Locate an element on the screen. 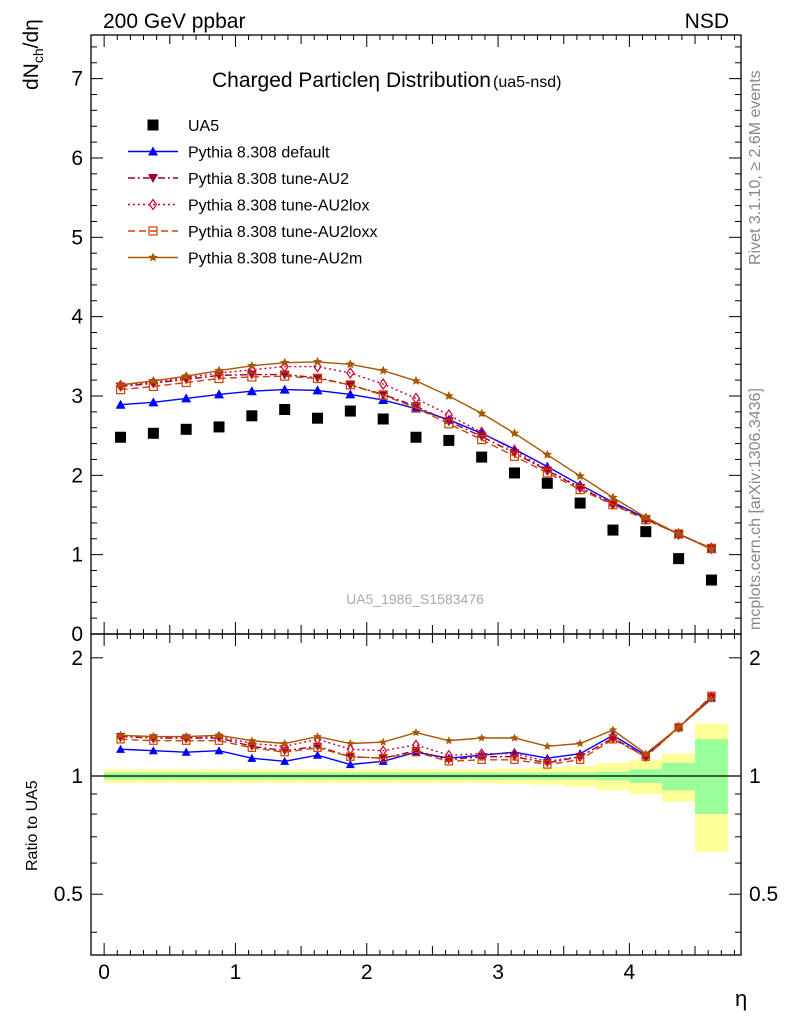  legend-entry-5: Pythia 8.308 tune-AU2m is located at coordinates (245, 259).